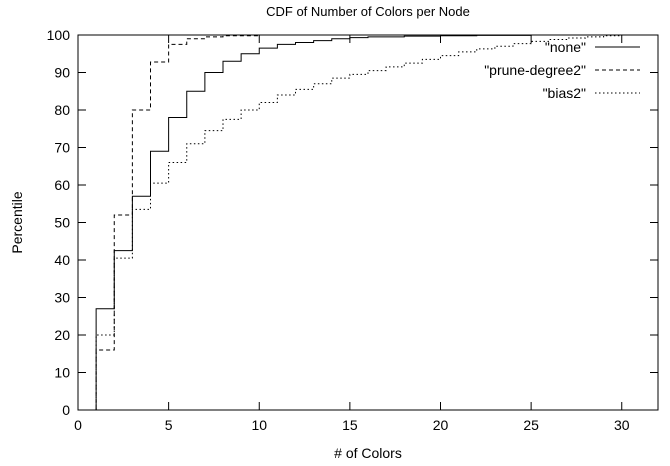 The width and height of the screenshot is (670, 466). What do you see at coordinates (62, 298) in the screenshot?
I see `y-tick-label: 30` at bounding box center [62, 298].